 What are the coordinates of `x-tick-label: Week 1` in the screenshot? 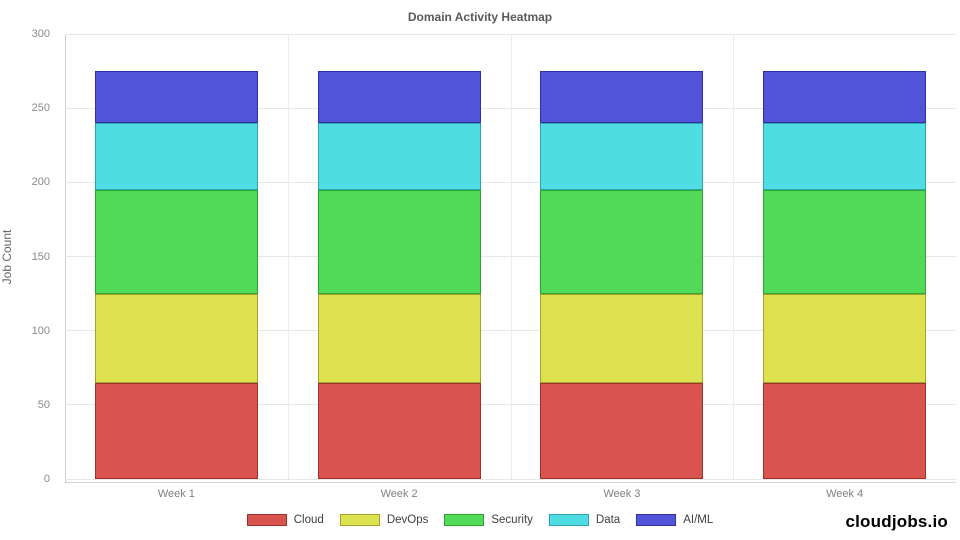 It's located at (176, 494).